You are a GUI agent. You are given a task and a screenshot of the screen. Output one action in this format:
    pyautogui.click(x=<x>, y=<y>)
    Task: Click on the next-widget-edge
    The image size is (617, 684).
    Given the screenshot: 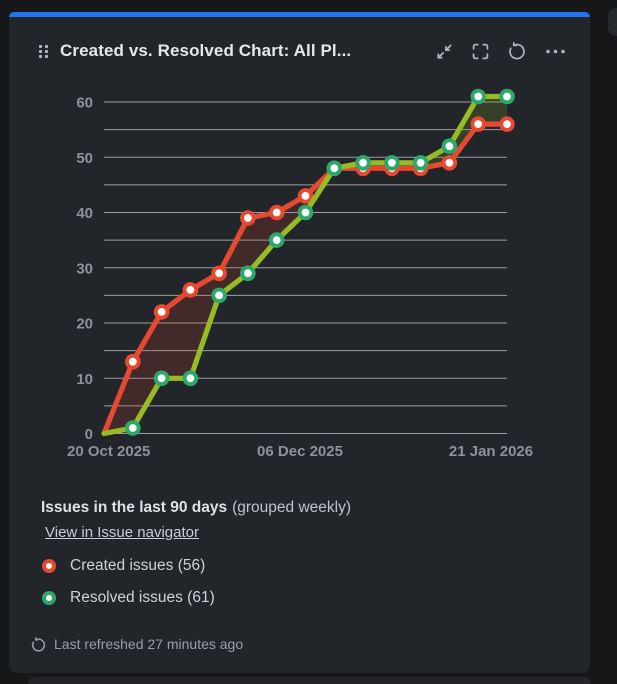 What is the action you would take?
    pyautogui.click(x=309, y=680)
    